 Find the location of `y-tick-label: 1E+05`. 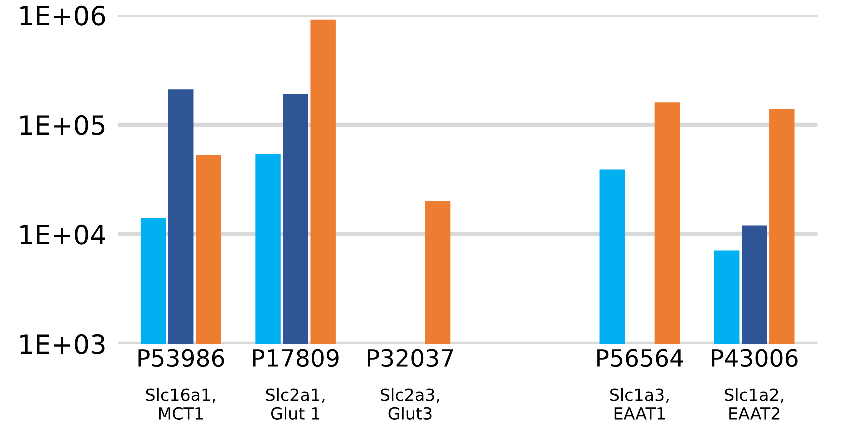

y-tick-label: 1E+05 is located at coordinates (62, 125).